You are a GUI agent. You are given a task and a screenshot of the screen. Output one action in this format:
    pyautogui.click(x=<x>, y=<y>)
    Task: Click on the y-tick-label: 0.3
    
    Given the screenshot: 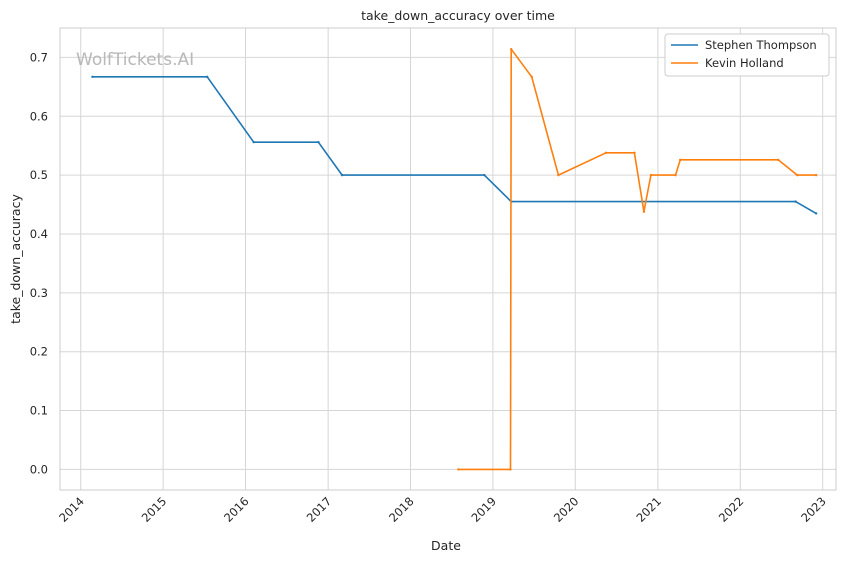 What is the action you would take?
    pyautogui.click(x=39, y=293)
    